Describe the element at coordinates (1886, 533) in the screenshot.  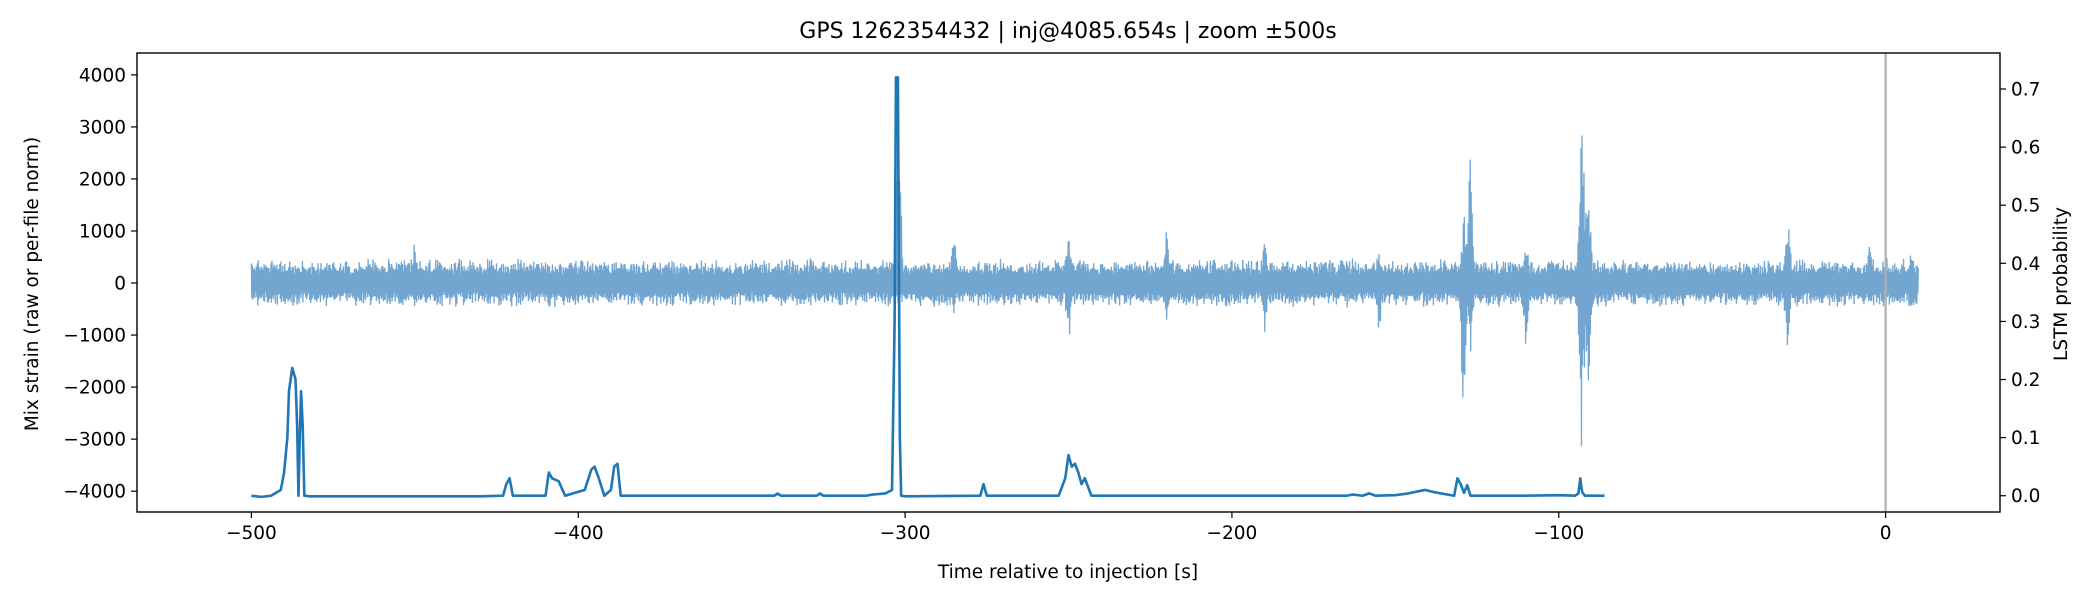
I see `x-tick-label: 0` at that location.